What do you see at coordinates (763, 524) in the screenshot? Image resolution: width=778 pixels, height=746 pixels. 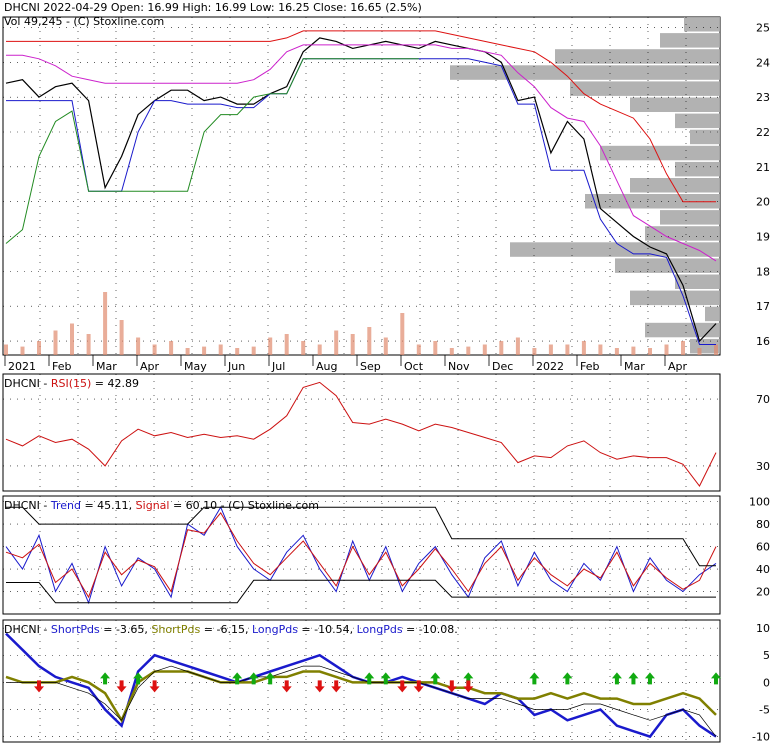 I see `y-tick-label: 80` at bounding box center [763, 524].